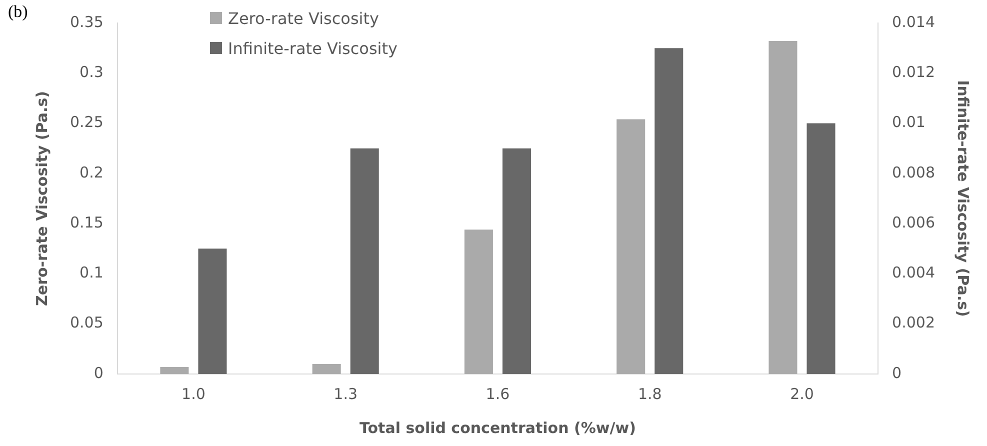 The height and width of the screenshot is (446, 987). What do you see at coordinates (897, 373) in the screenshot?
I see `y2-tick-label: 0` at bounding box center [897, 373].